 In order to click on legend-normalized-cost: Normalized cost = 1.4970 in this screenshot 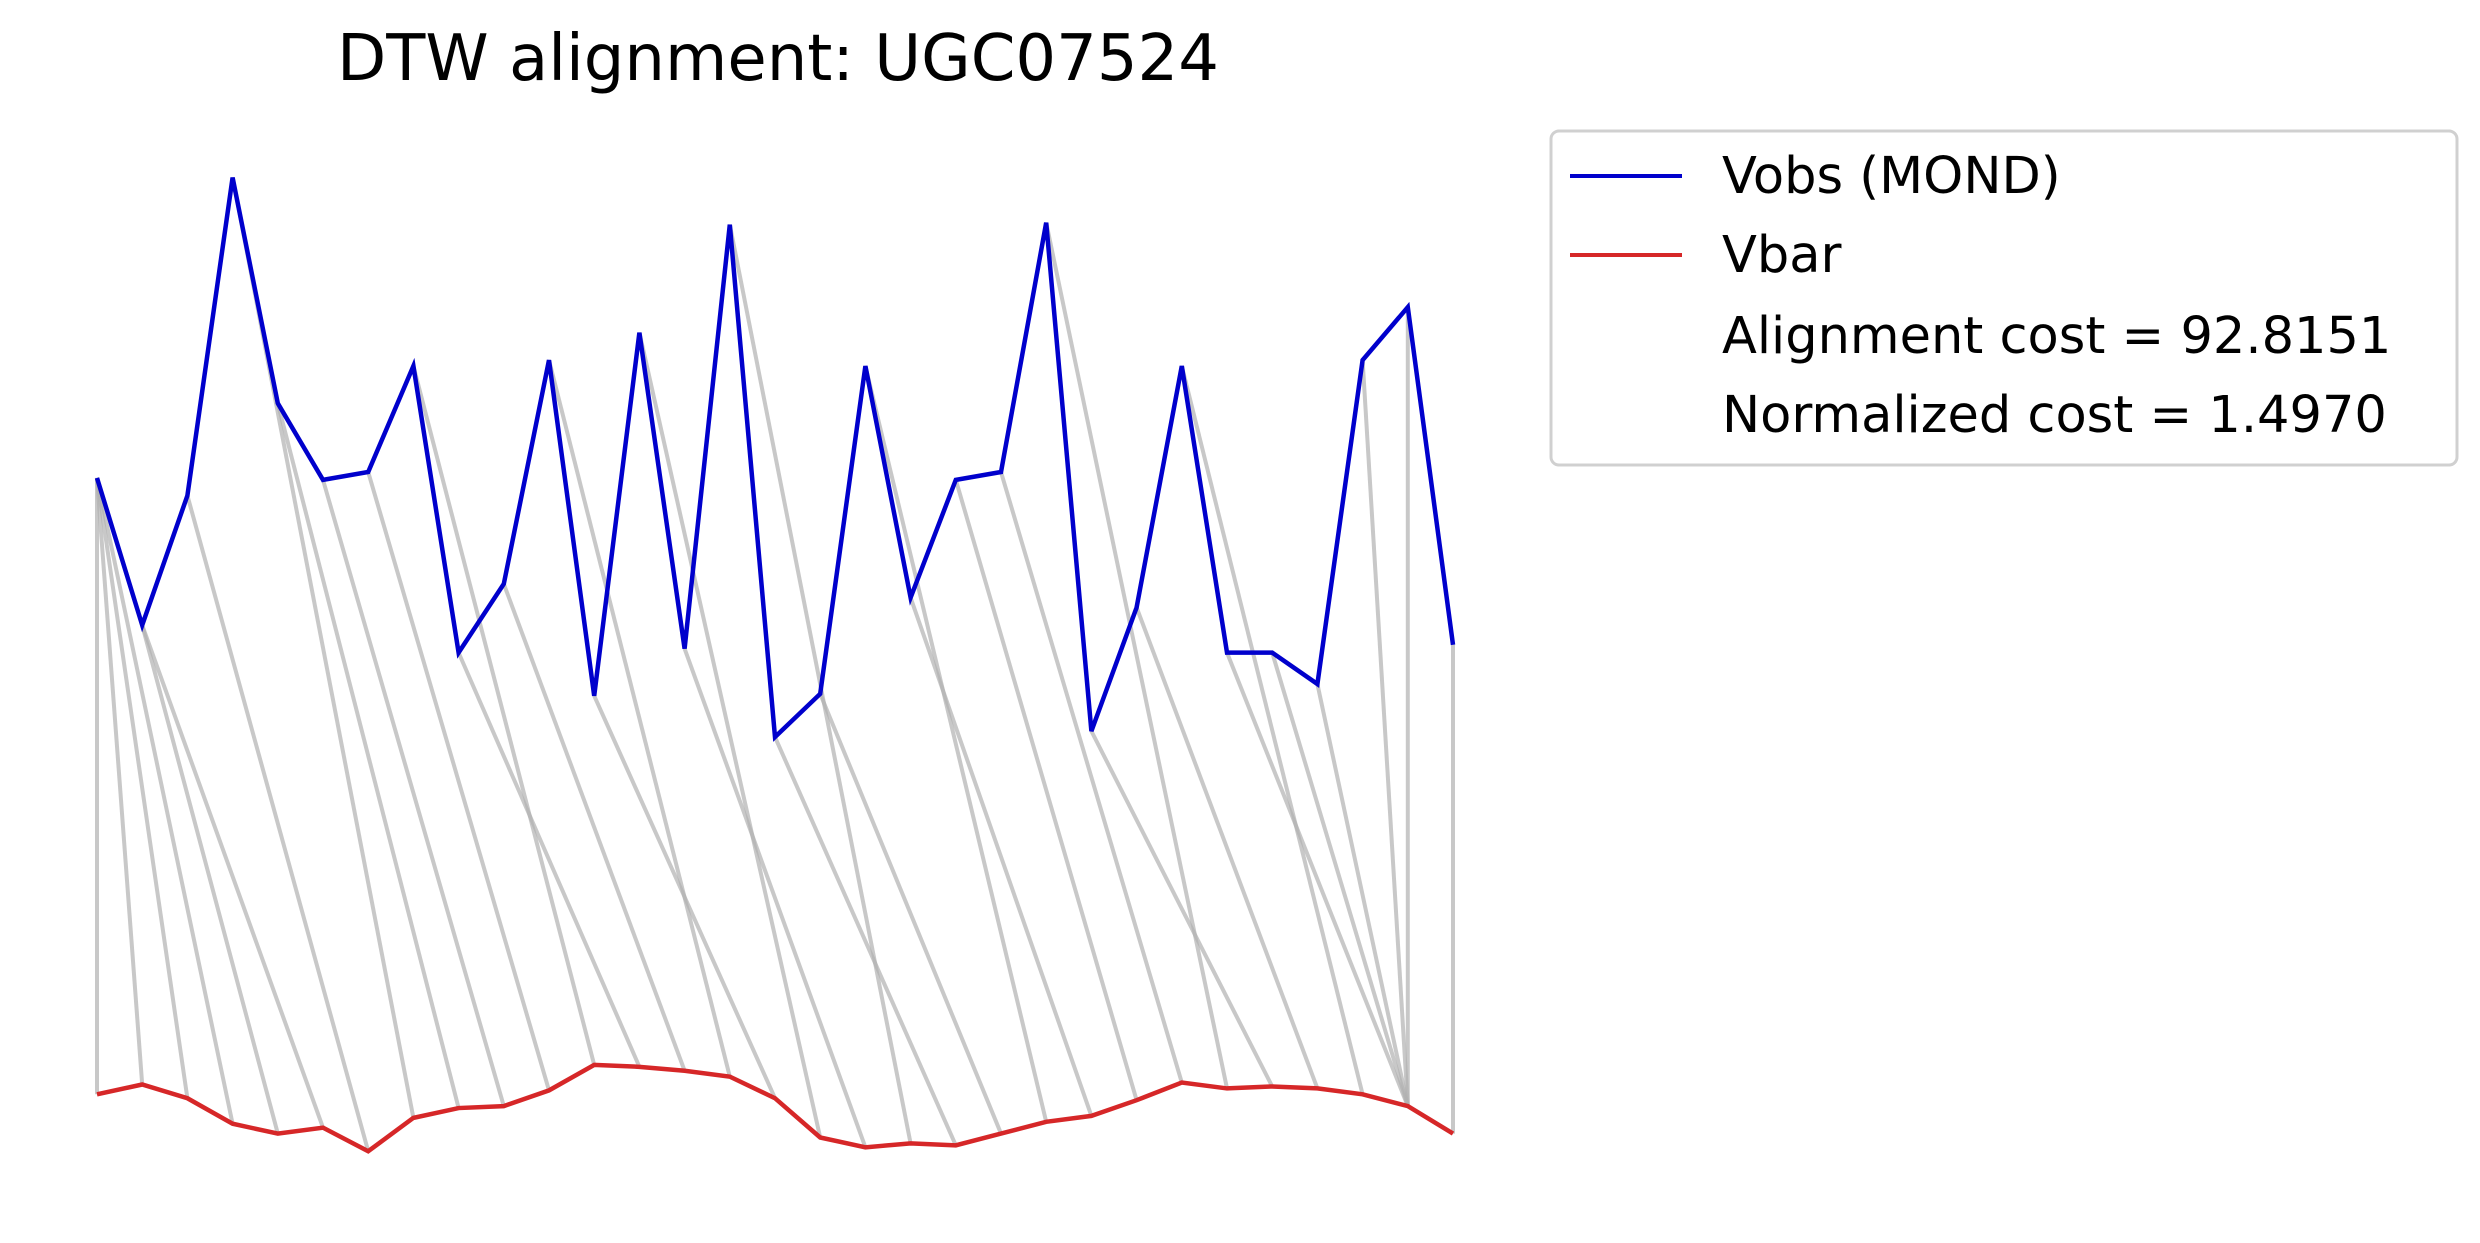, I will do `click(2054, 415)`.